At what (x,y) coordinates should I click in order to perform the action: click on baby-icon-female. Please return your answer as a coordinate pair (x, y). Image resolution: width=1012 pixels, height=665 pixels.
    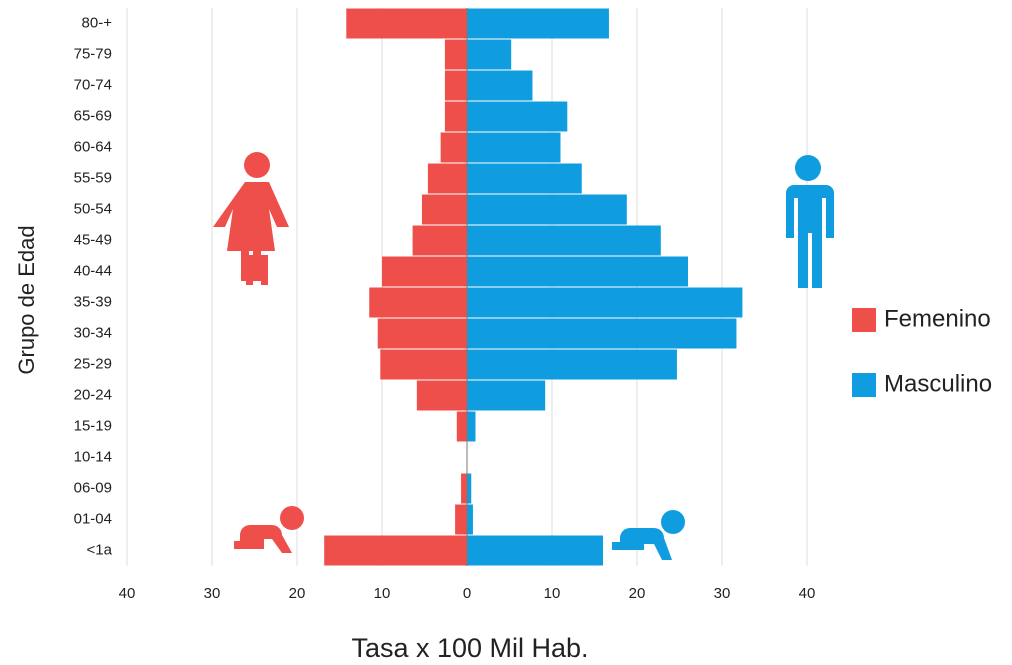
    Looking at the image, I should click on (269, 529).